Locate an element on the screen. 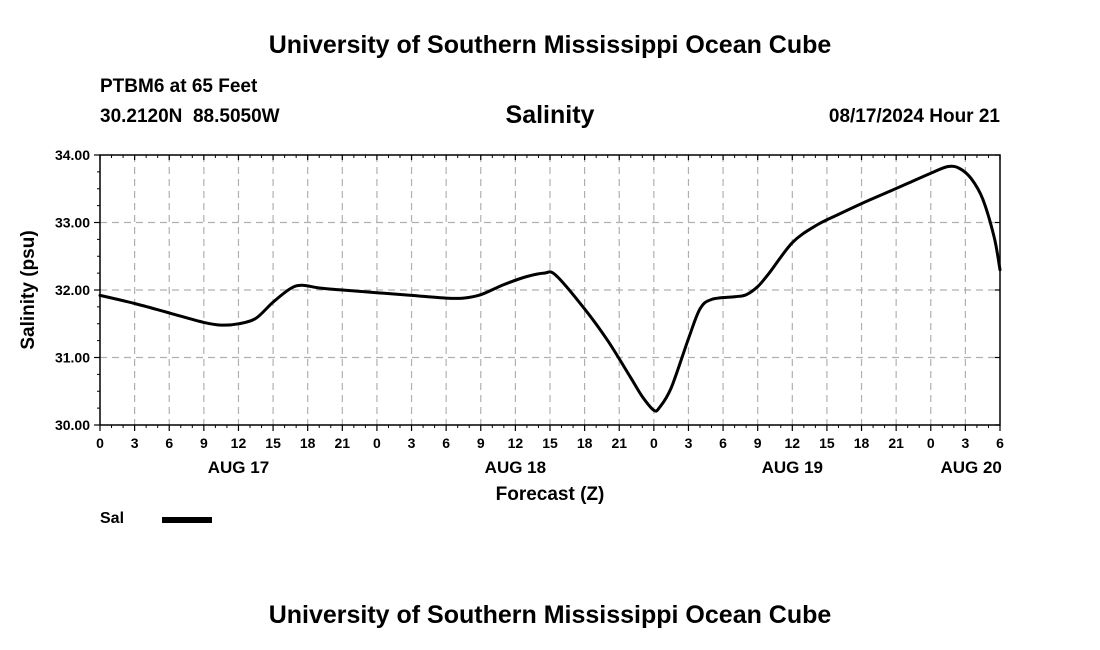 This screenshot has height=650, width=1100. y-tick-label: 31.00 is located at coordinates (72, 358).